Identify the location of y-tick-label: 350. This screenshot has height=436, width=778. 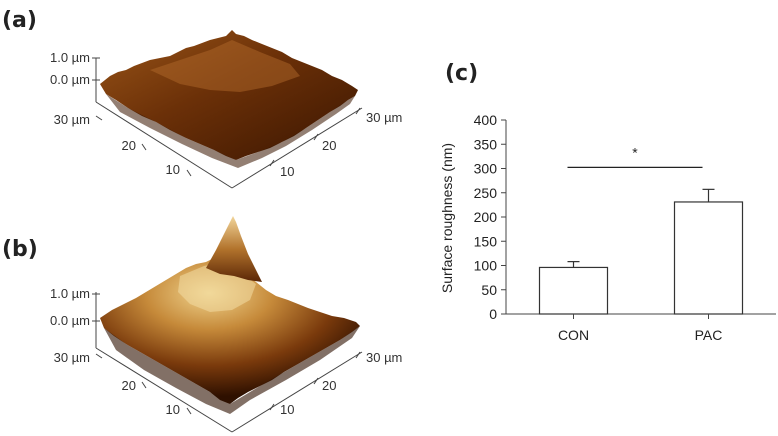
(486, 144).